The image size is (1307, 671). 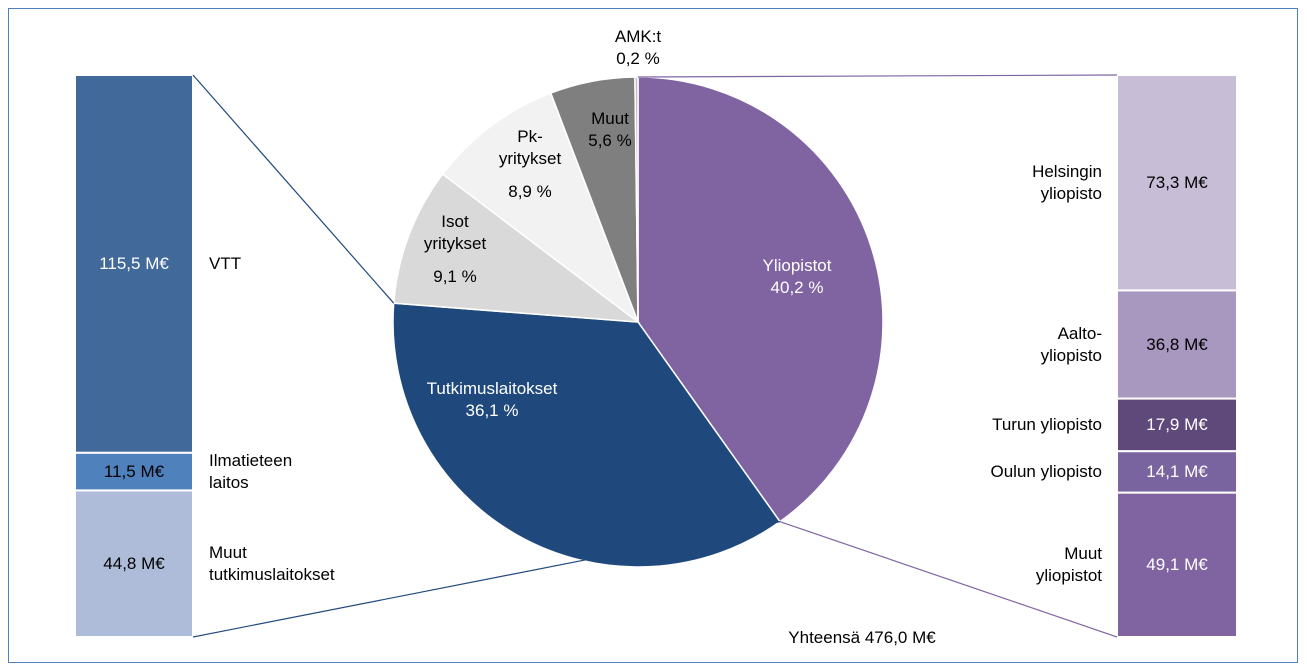 I want to click on bar-value-label: 36,8 M€, so click(x=1177, y=344).